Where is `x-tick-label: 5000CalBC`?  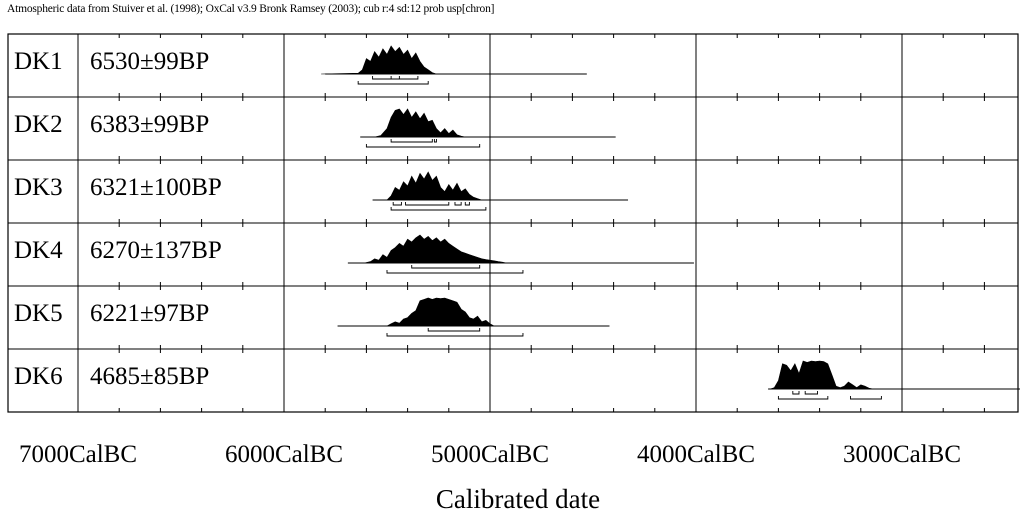
x-tick-label: 5000CalBC is located at coordinates (490, 454).